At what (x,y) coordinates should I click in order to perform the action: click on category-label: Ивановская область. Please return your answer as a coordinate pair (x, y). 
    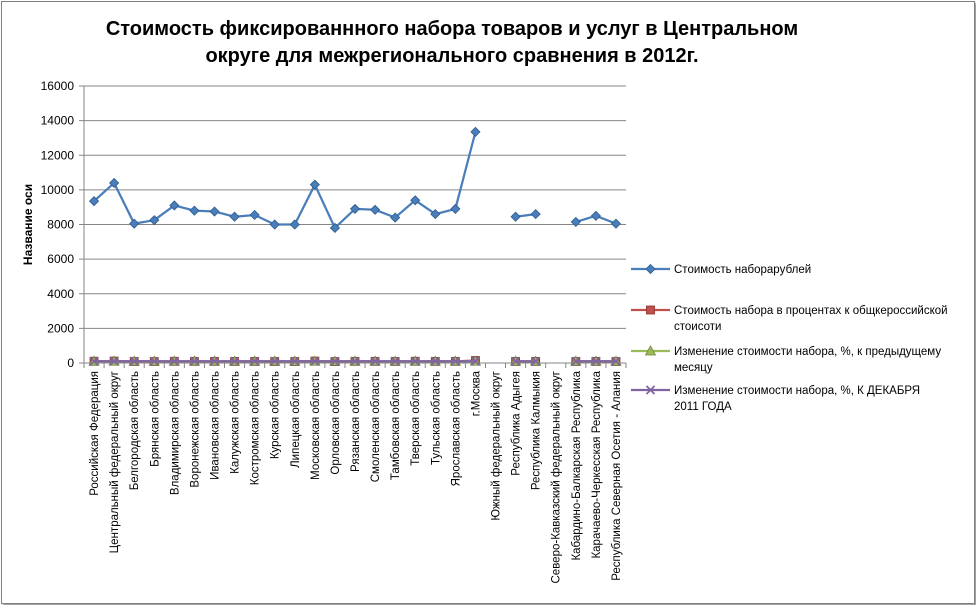
    Looking at the image, I should click on (215, 425).